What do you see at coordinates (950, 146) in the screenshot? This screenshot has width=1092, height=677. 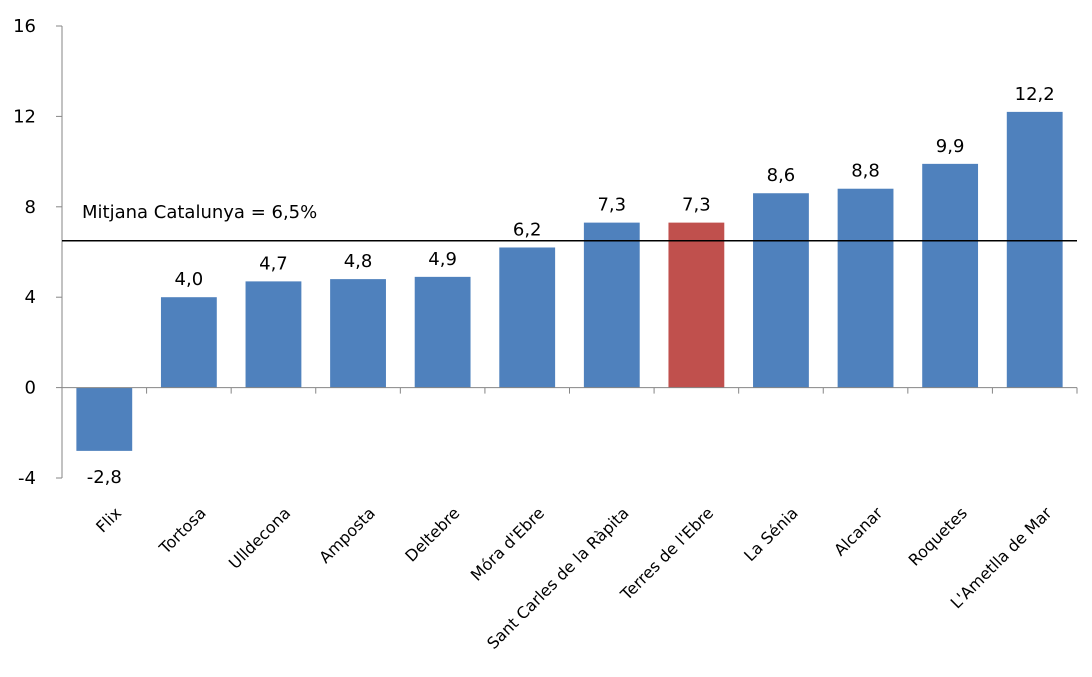 I see `data-label: 9,9` at bounding box center [950, 146].